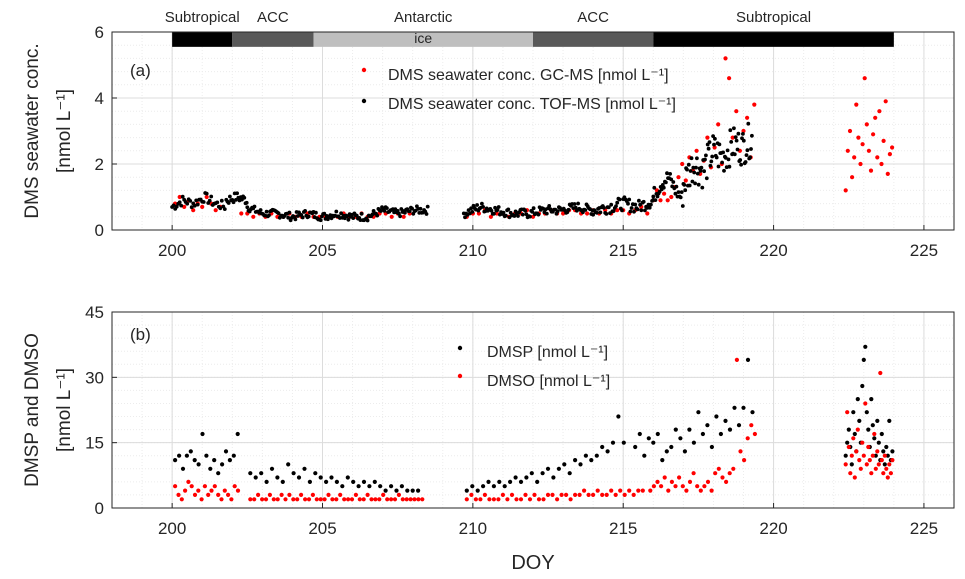 The width and height of the screenshot is (965, 579). I want to click on y-tick-label: 0, so click(99, 230).